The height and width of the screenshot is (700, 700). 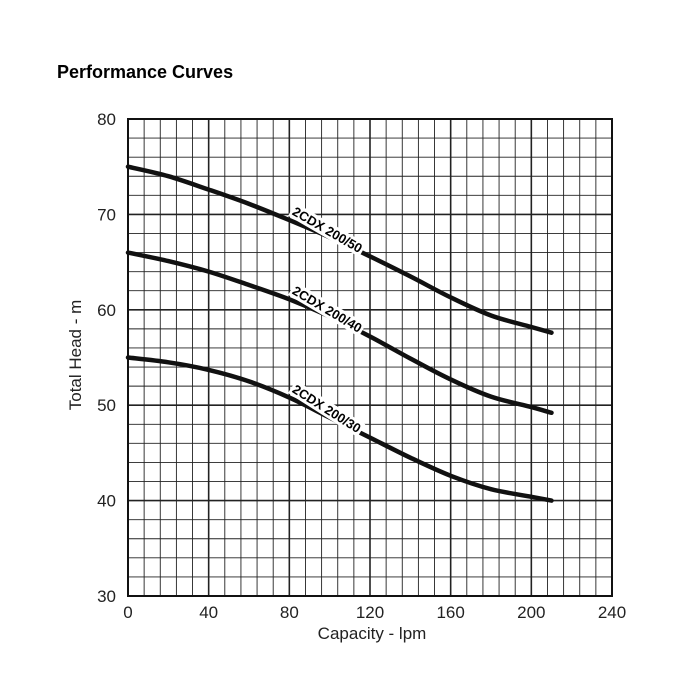 I want to click on x-tick-label: 240, so click(x=612, y=612).